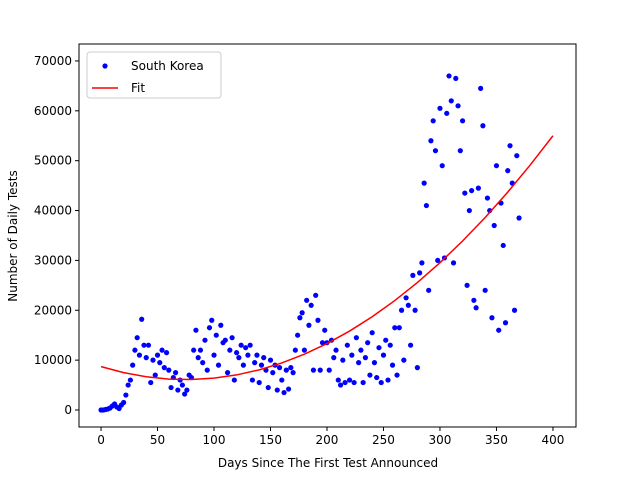  Describe the element at coordinates (327, 440) in the screenshot. I see `x-tick-label: 200` at that location.